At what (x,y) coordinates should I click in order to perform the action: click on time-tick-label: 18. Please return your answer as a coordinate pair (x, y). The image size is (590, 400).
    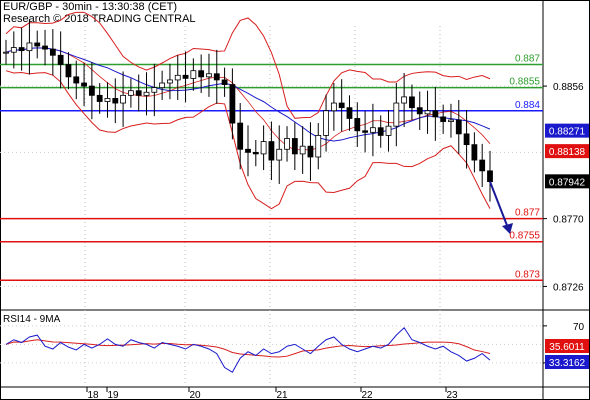
    Looking at the image, I should click on (93, 395).